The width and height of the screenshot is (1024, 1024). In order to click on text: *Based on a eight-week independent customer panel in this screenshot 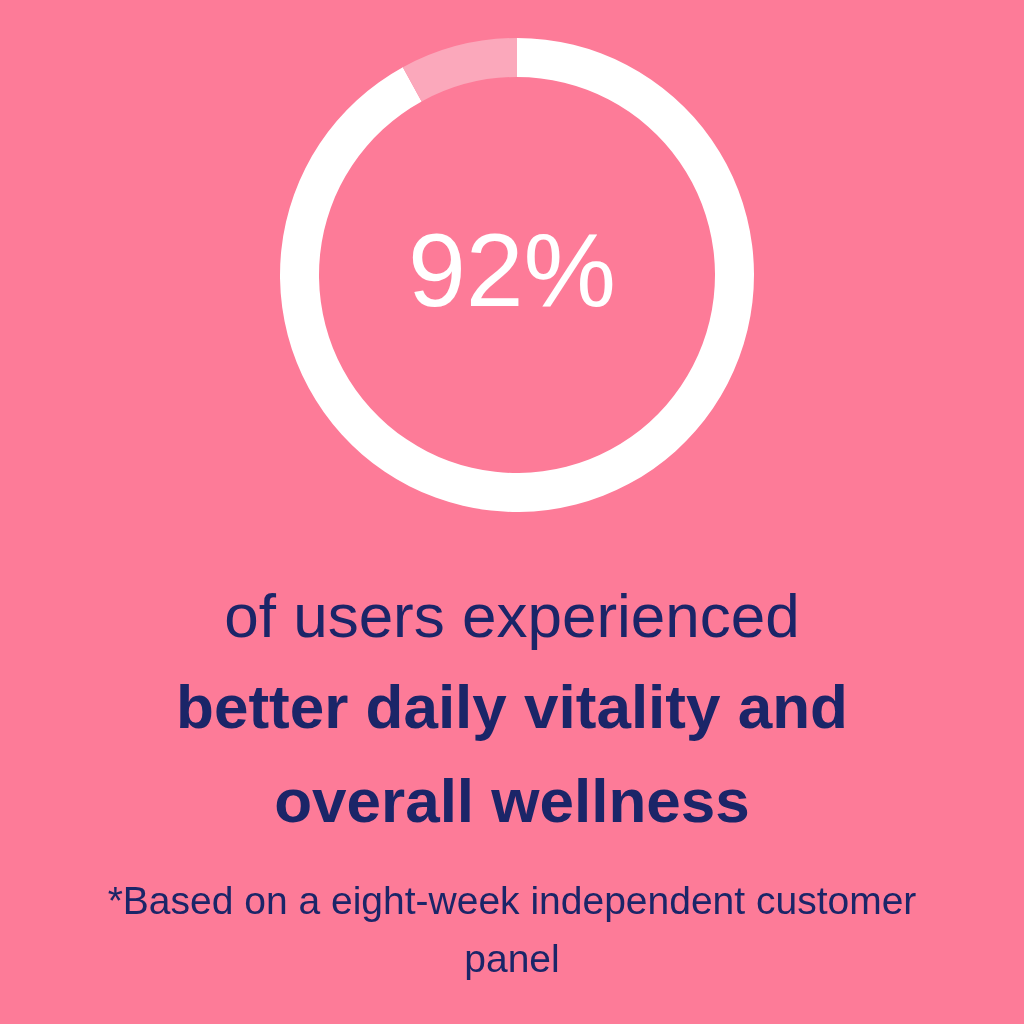, I will do `click(512, 930)`.